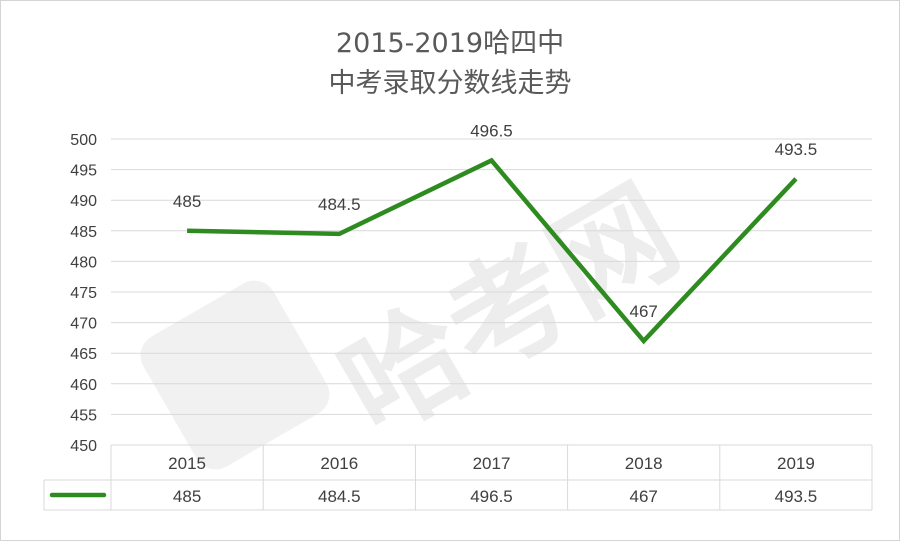 Image resolution: width=900 pixels, height=541 pixels. Describe the element at coordinates (83, 415) in the screenshot. I see `y-tick-label: 455` at that location.